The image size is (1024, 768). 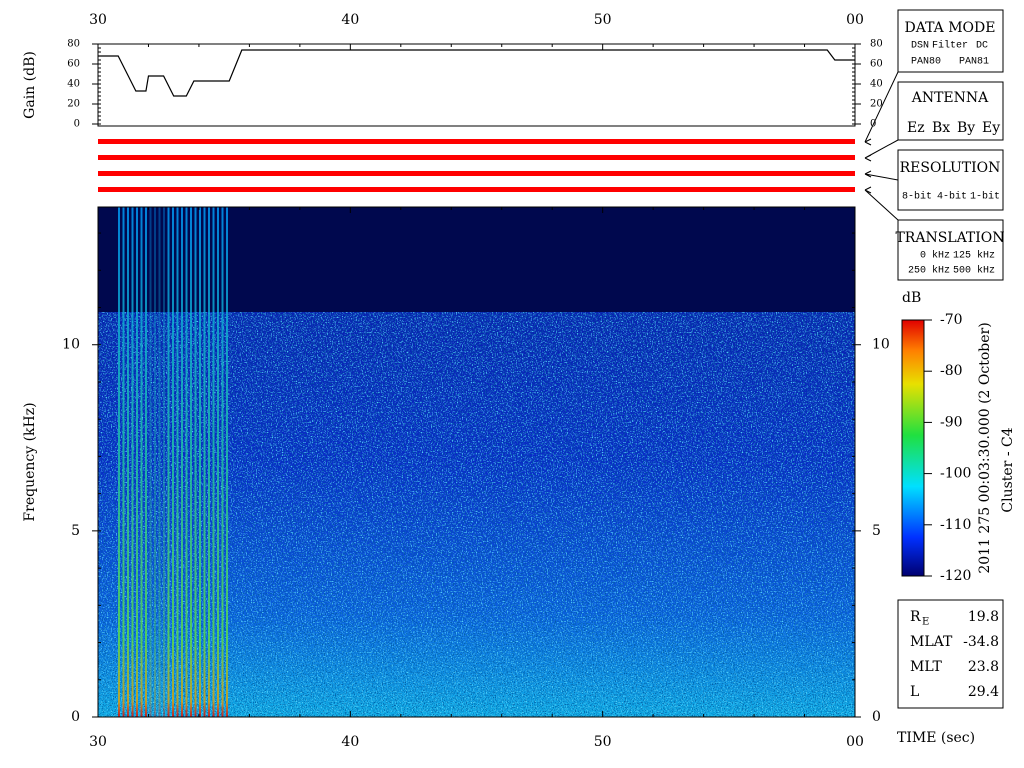 I want to click on panel-item: 125 kHz, so click(x=974, y=256).